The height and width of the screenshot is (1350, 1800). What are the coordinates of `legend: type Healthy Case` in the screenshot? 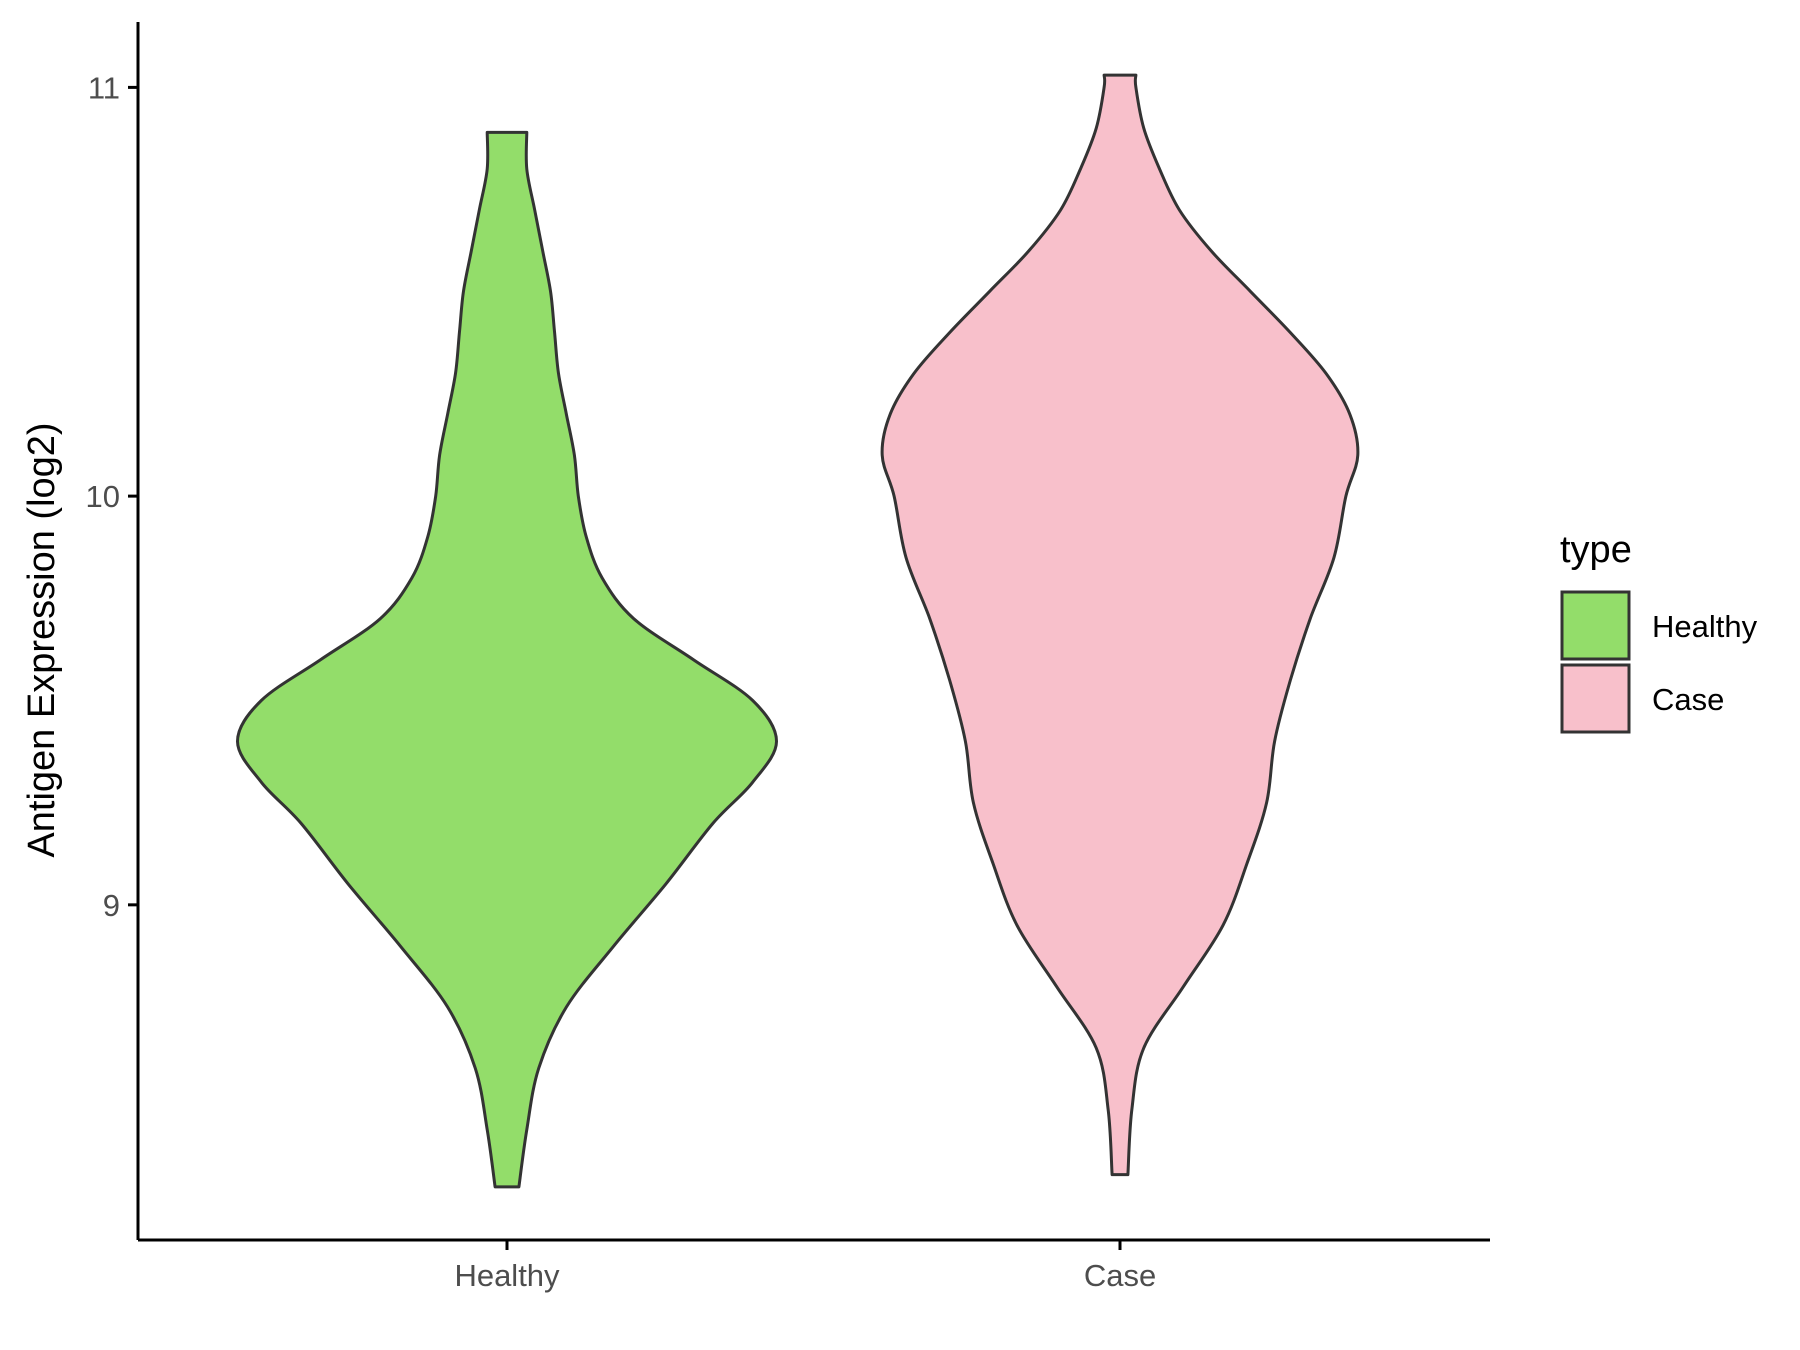 It's located at (1659, 631).